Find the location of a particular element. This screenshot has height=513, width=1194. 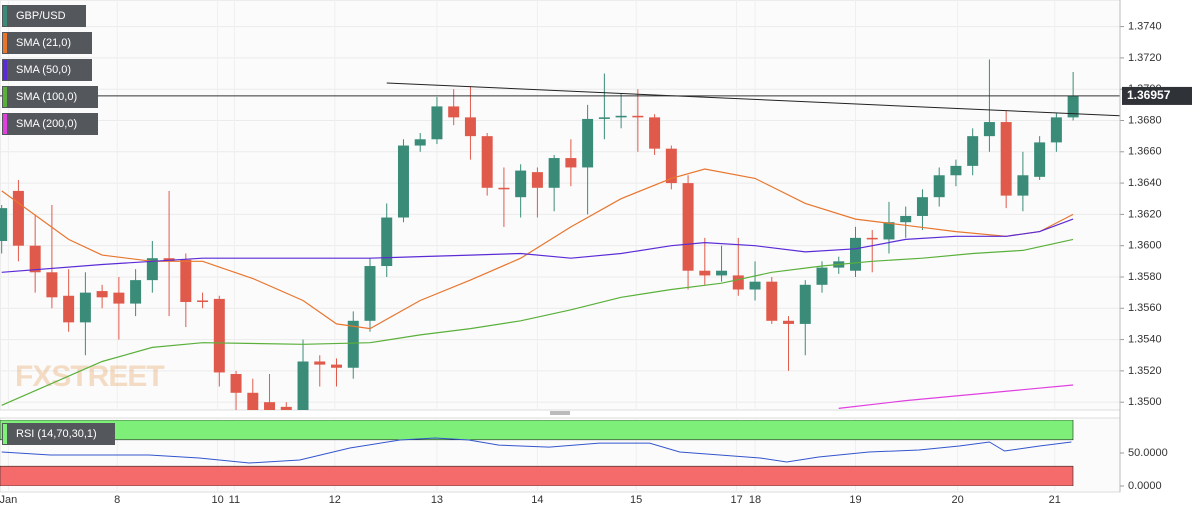

x-tick-label: 18 is located at coordinates (755, 500).